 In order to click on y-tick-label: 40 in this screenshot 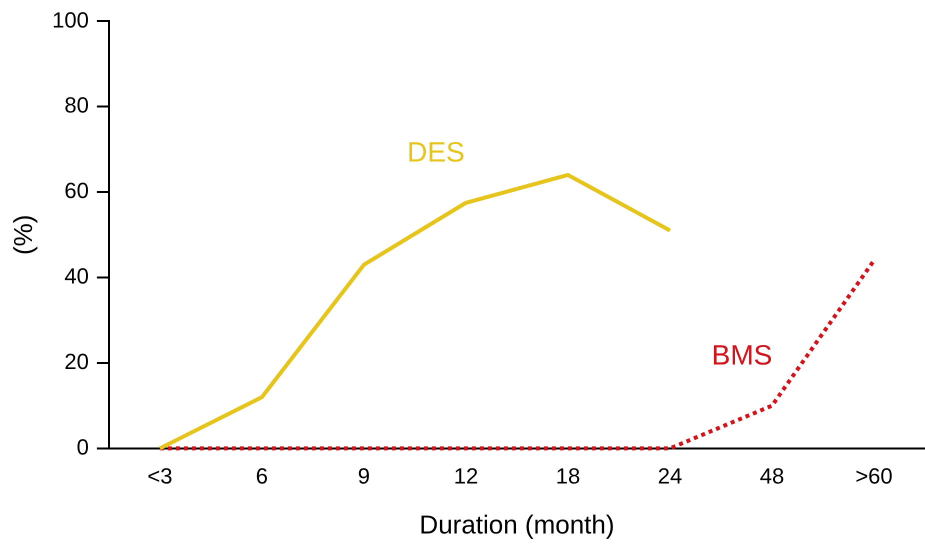, I will do `click(76, 276)`.